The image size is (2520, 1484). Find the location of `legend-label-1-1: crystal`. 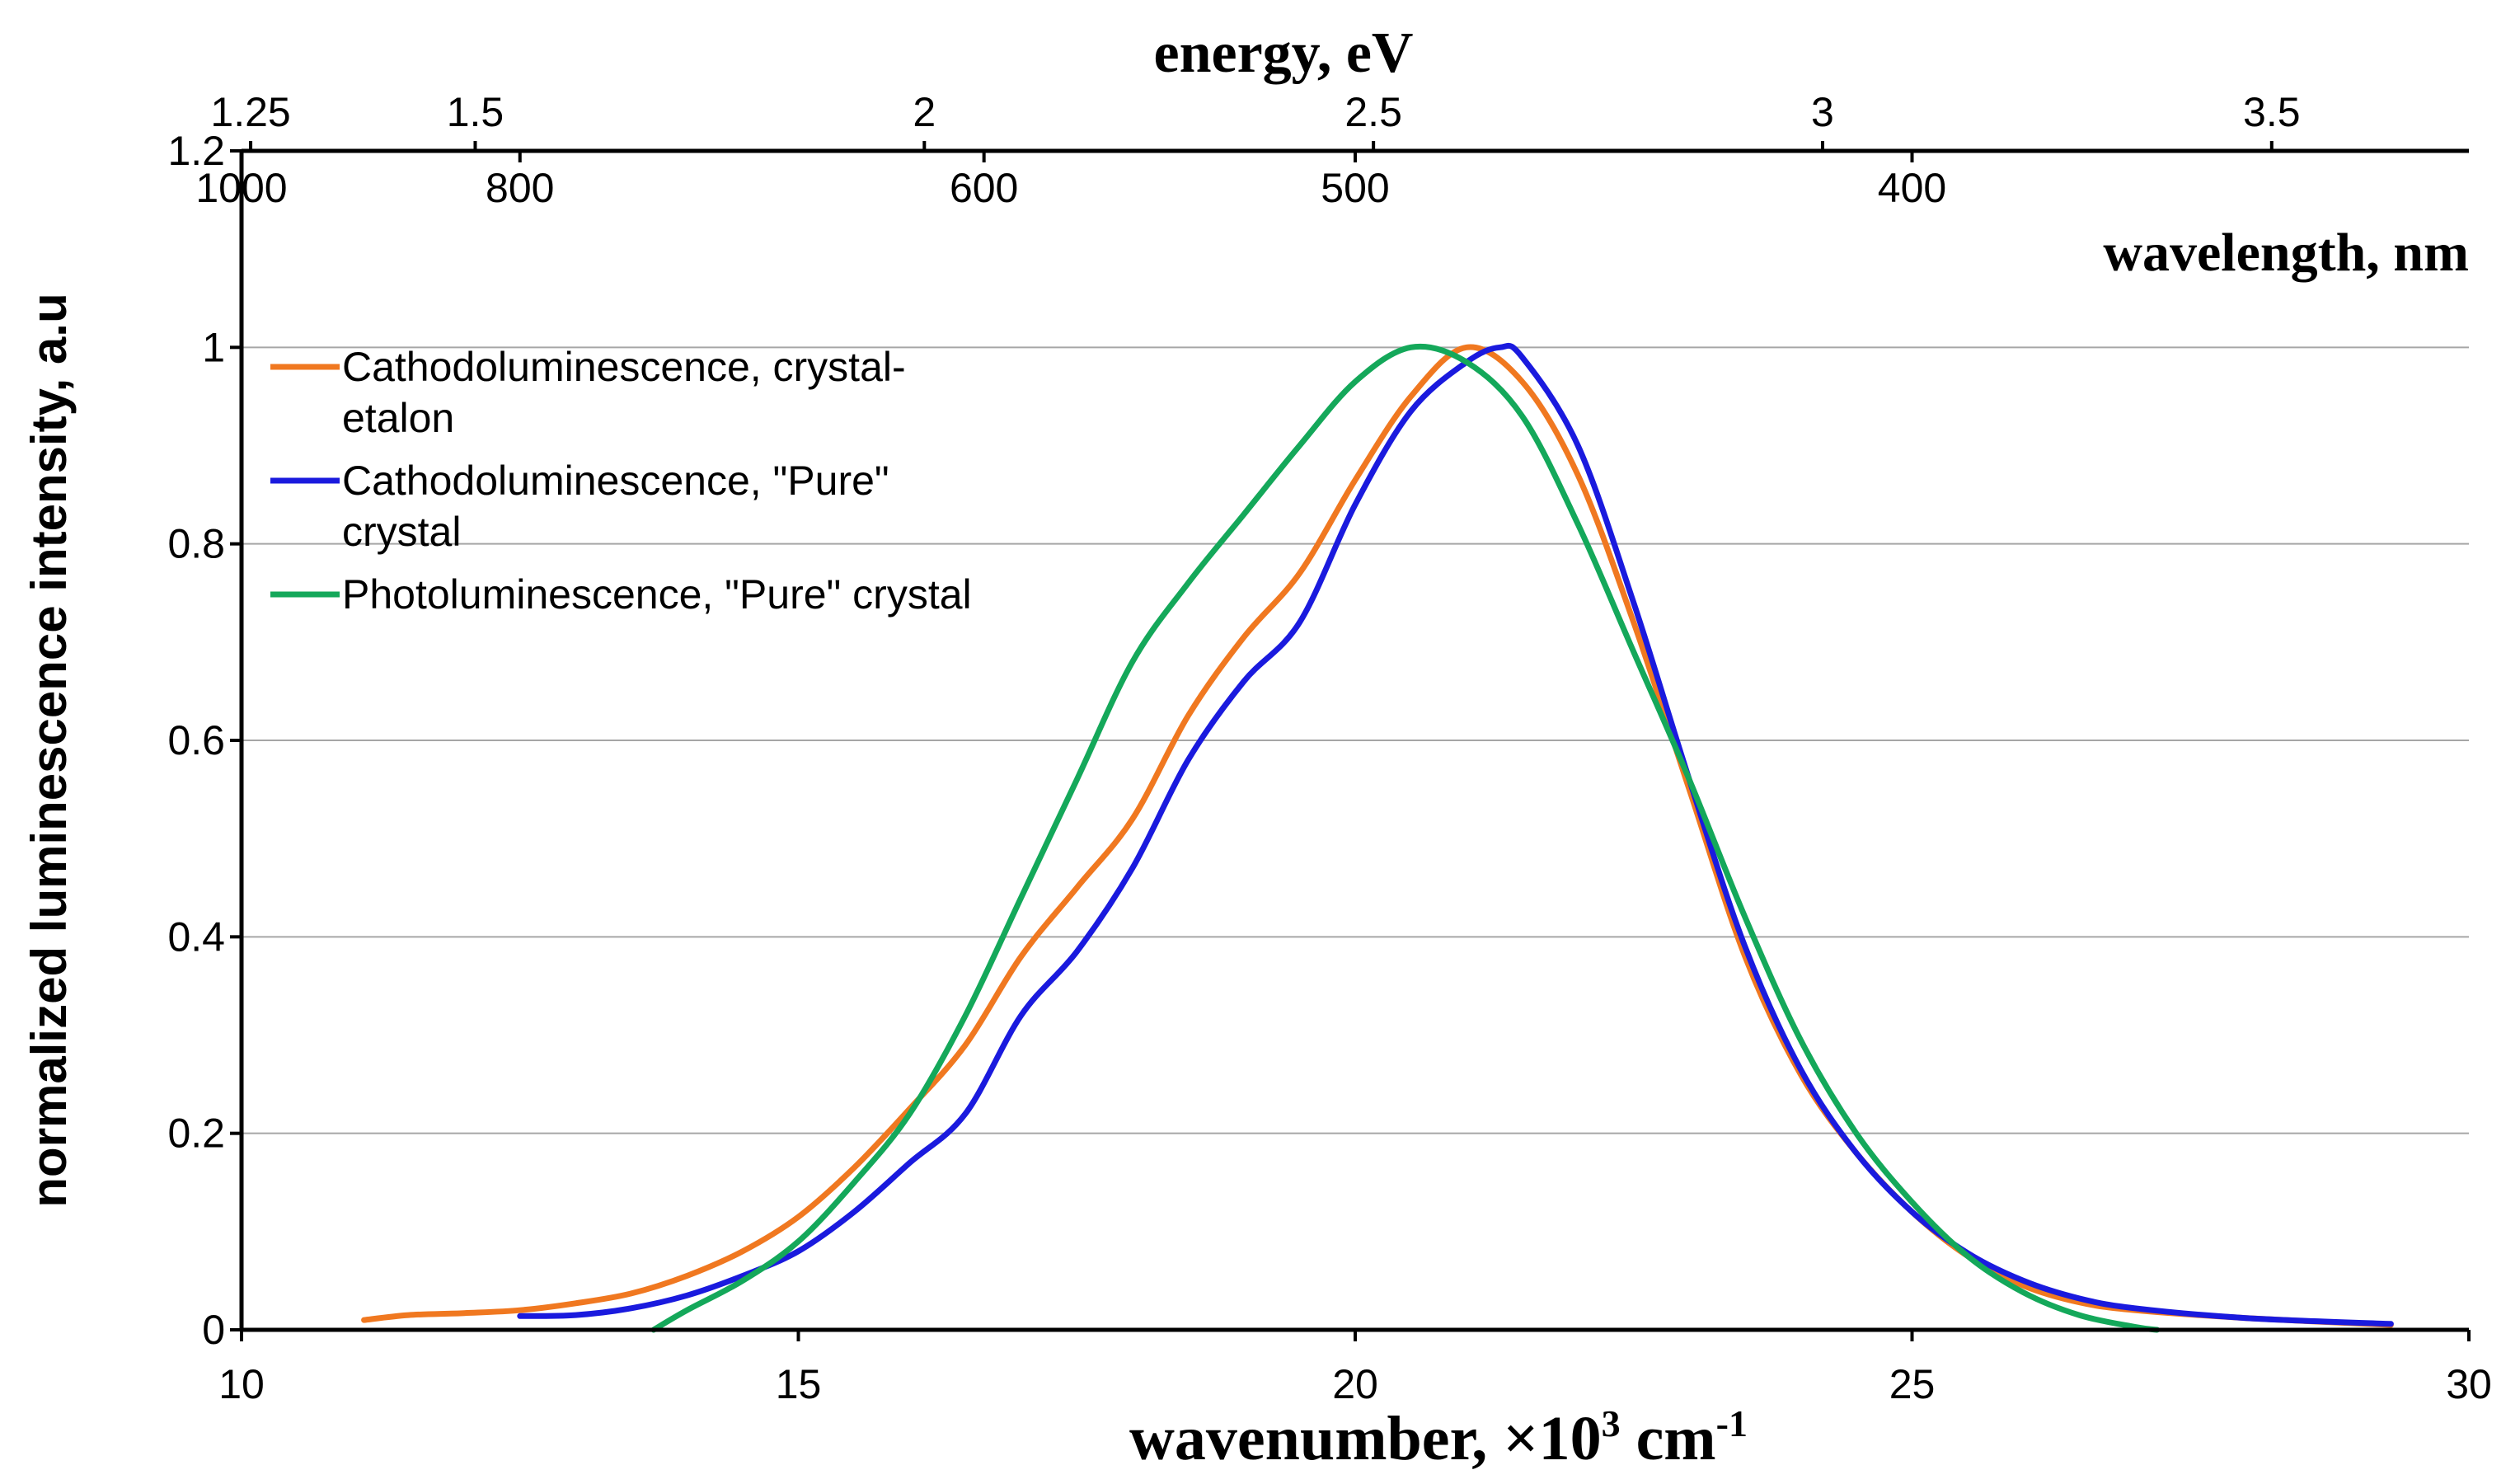

legend-label-1-1: crystal is located at coordinates (401, 532).